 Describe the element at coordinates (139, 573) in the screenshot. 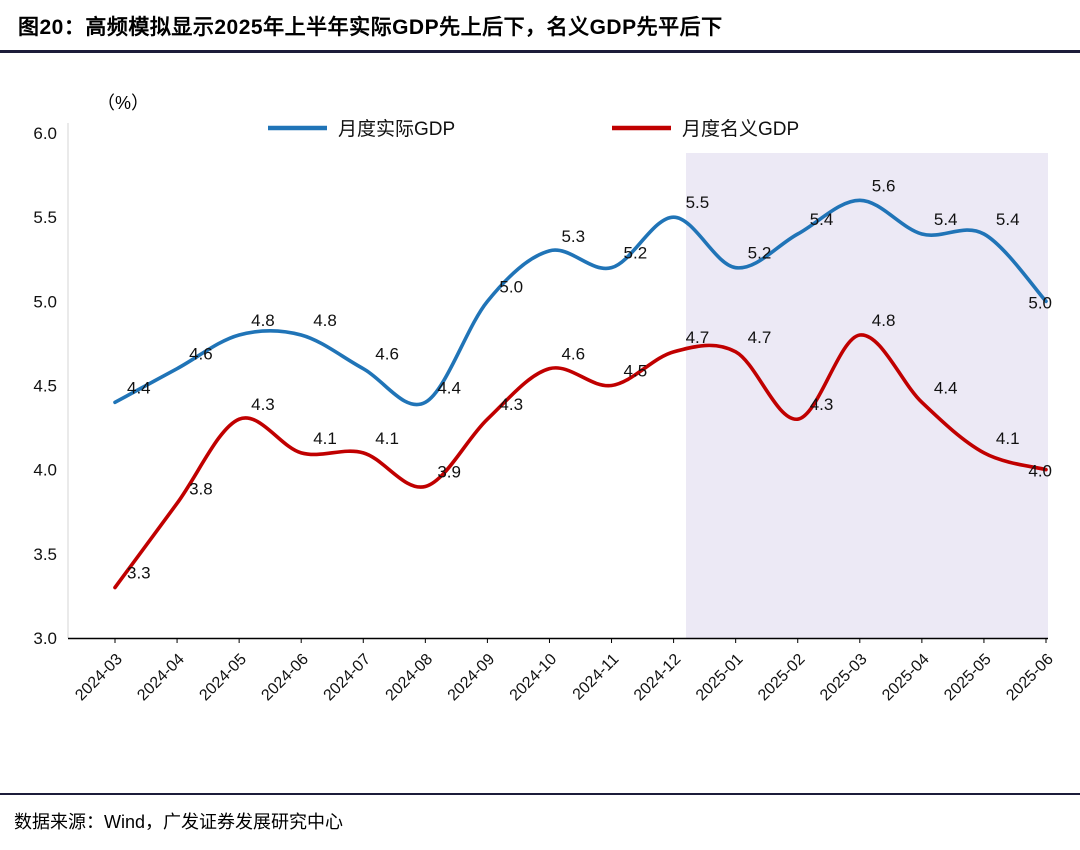

I see `data-label: 3.3` at that location.